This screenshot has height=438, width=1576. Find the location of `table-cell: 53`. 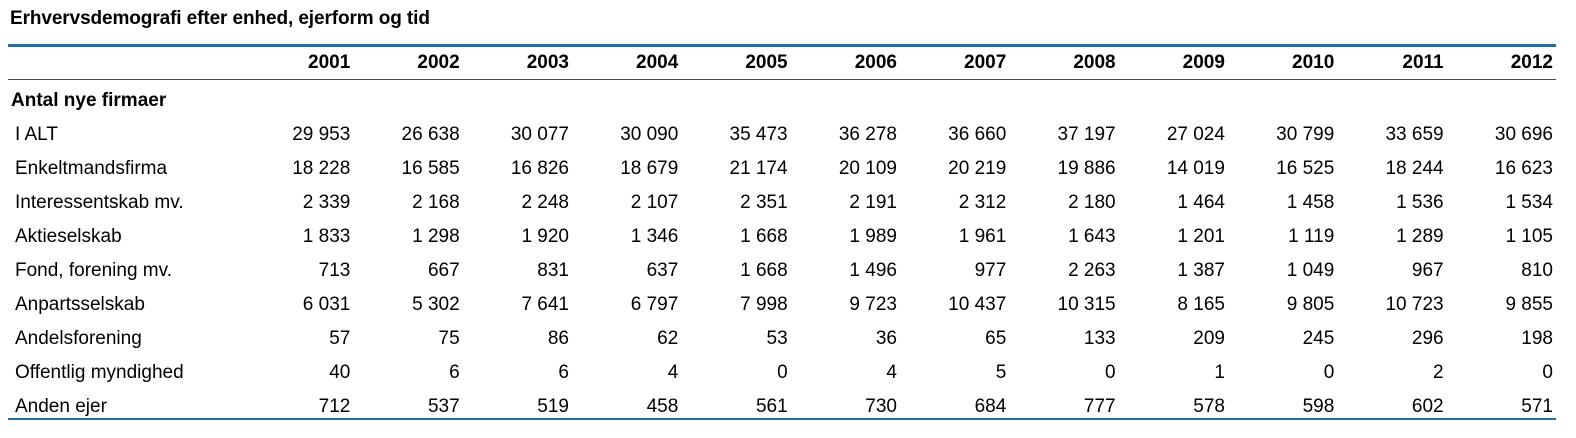

table-cell: 53 is located at coordinates (777, 338).